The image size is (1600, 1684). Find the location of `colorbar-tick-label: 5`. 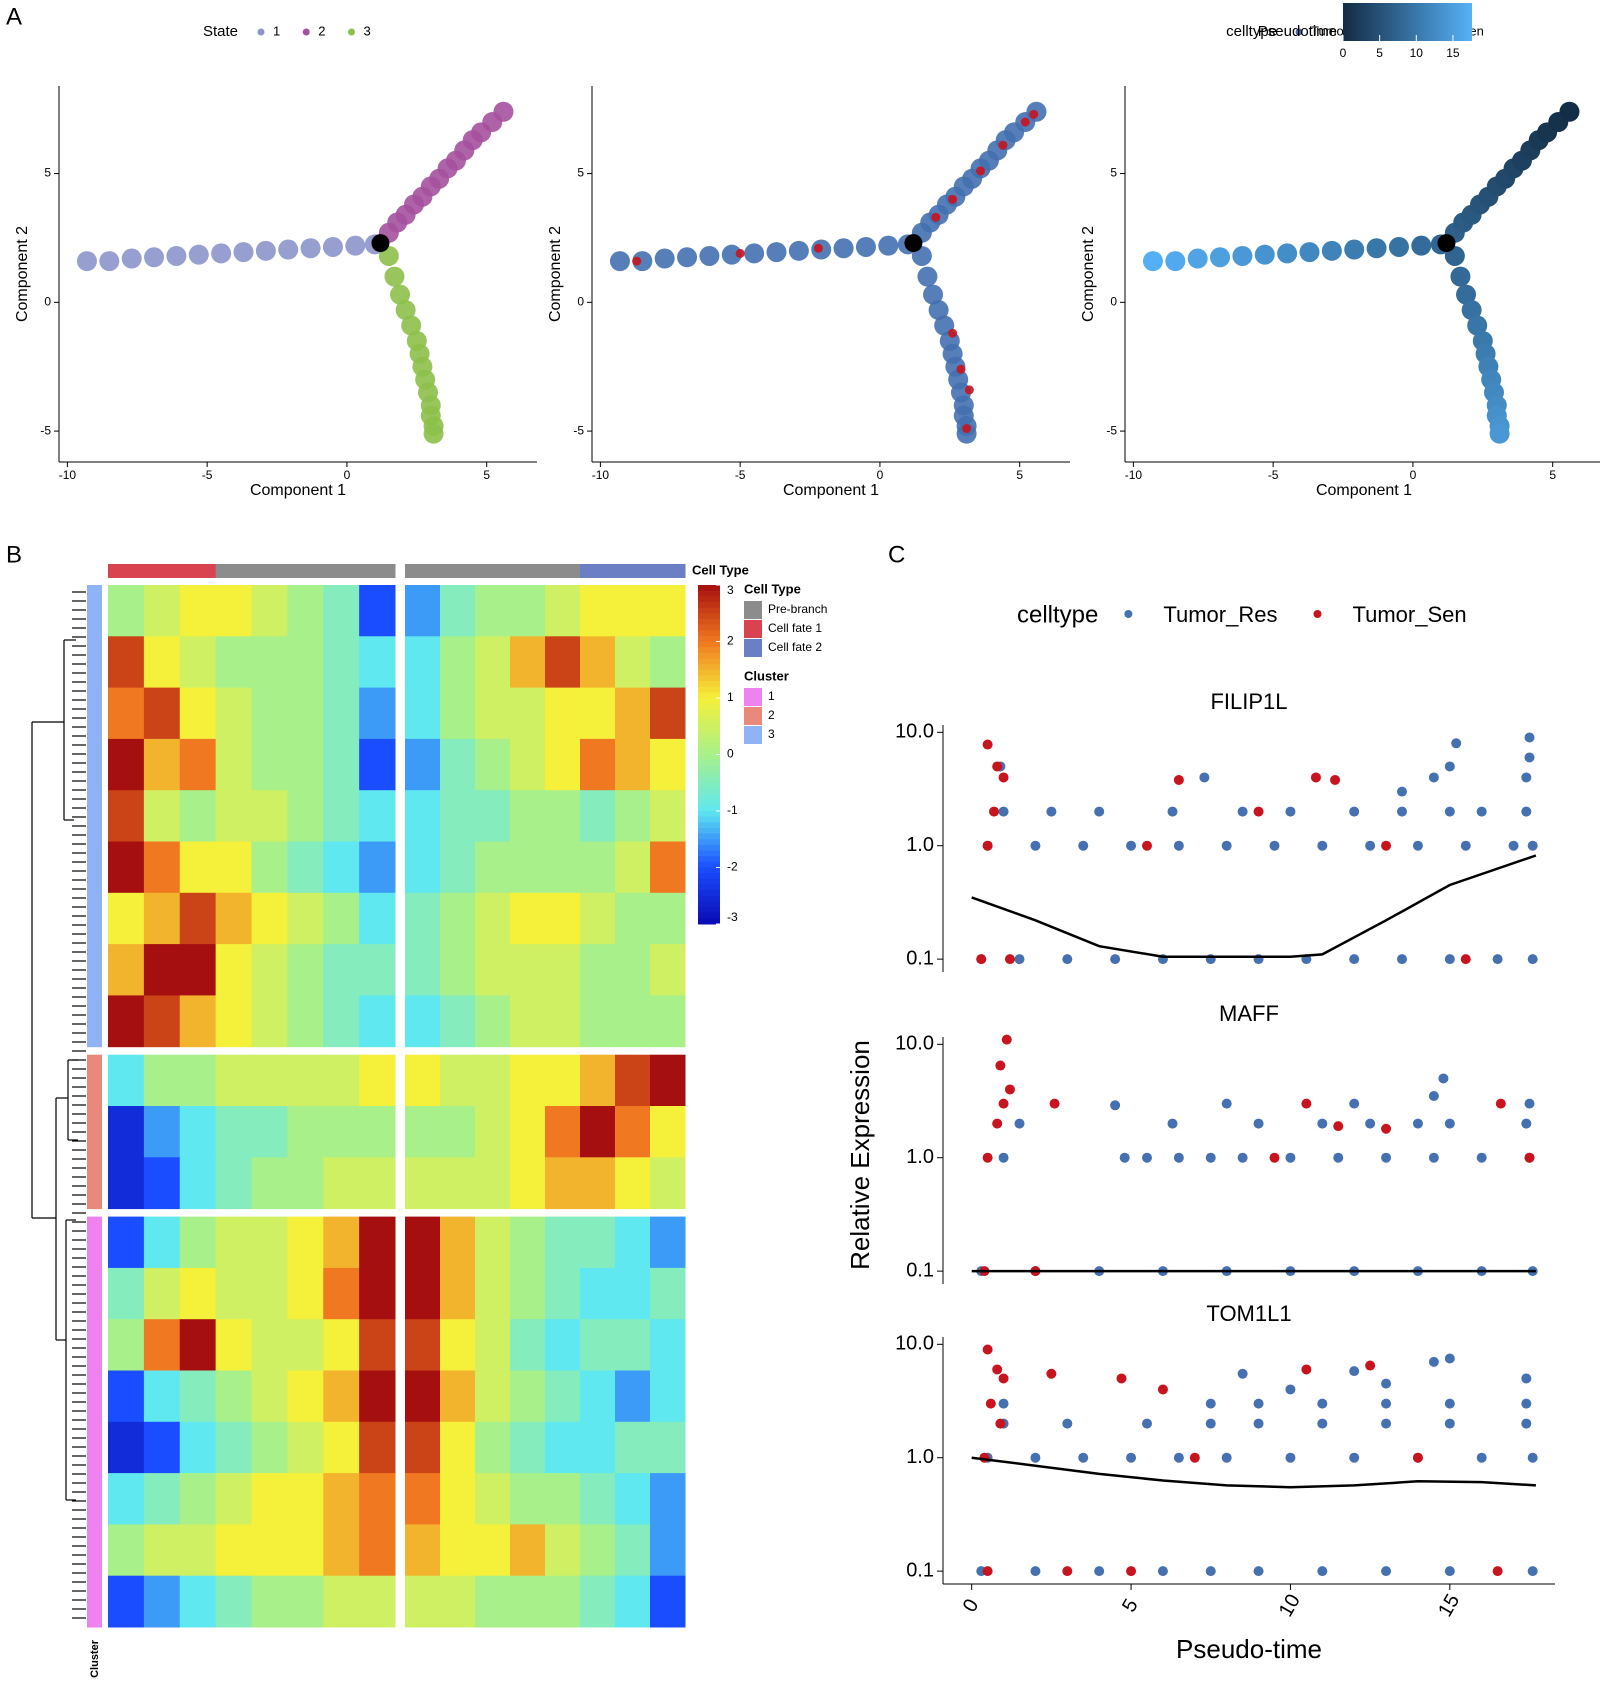

colorbar-tick-label: 5 is located at coordinates (1379, 53).